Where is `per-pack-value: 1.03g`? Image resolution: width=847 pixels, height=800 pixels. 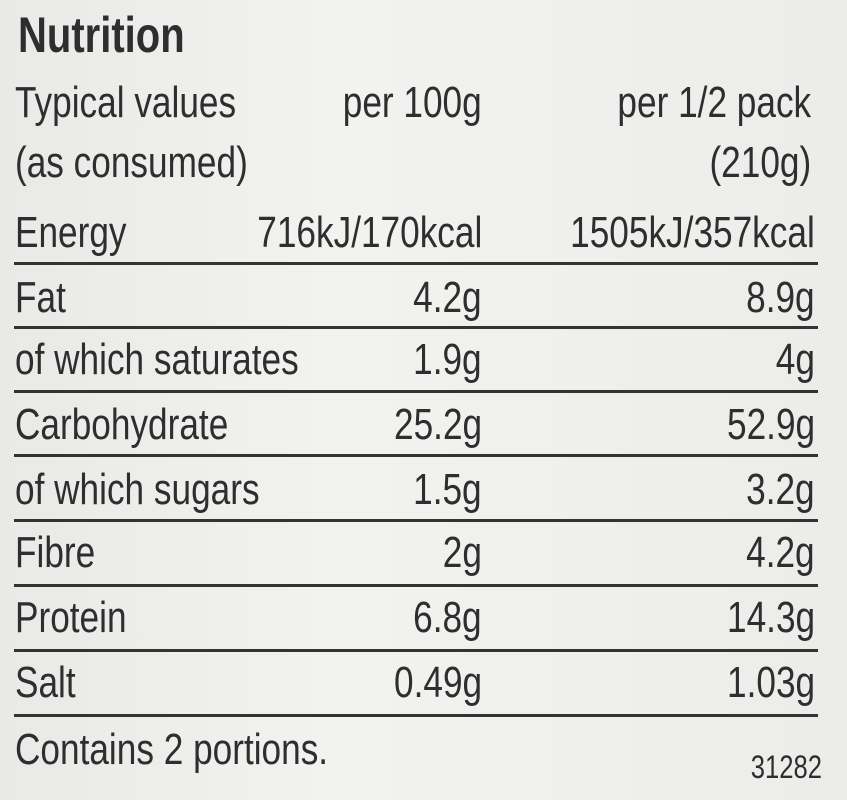
per-pack-value: 1.03g is located at coordinates (770, 682).